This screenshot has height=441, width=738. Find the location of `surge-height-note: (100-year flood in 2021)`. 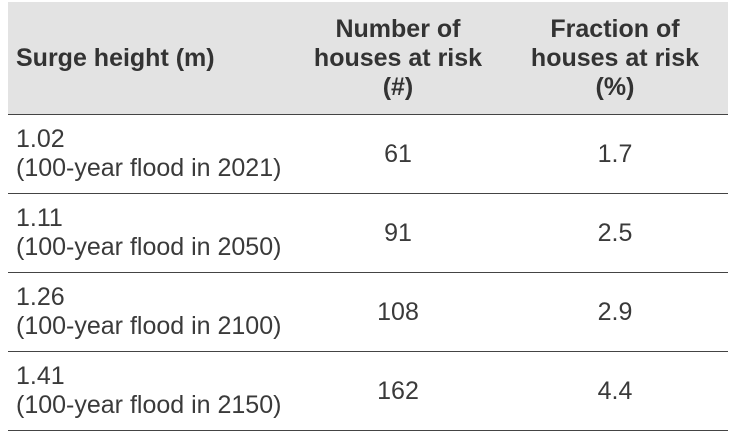

surge-height-note: (100-year flood in 2021) is located at coordinates (149, 168).